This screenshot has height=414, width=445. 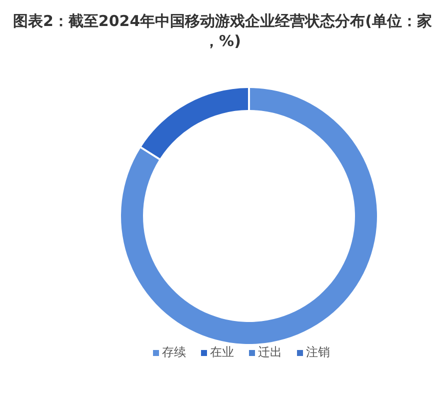 I want to click on legend-label: 注销, so click(x=318, y=352).